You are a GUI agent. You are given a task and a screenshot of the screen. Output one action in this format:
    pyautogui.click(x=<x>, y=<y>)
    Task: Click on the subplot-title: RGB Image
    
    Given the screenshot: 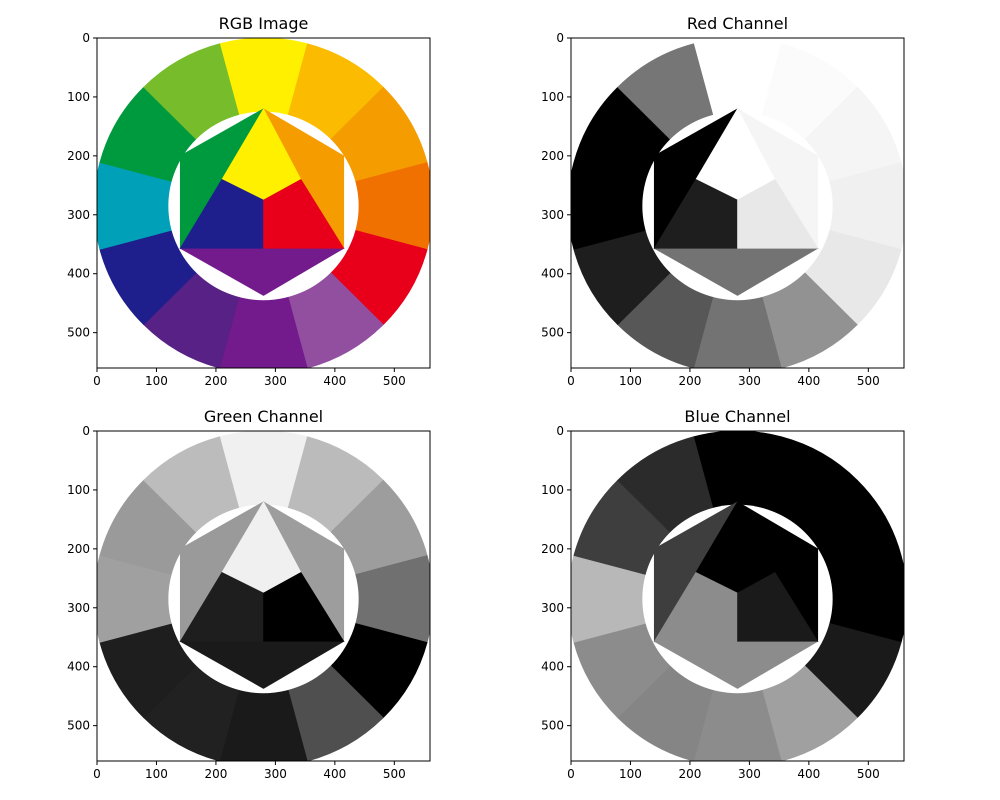 What is the action you would take?
    pyautogui.click(x=264, y=23)
    